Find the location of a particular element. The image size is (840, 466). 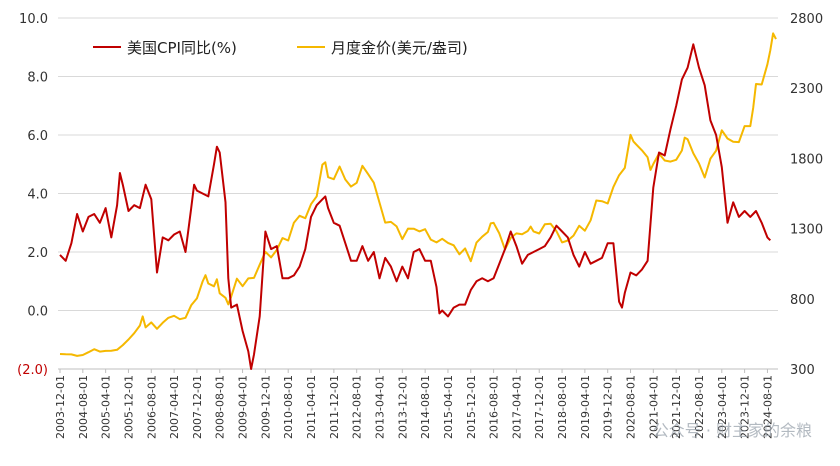

left-tick-label: 8.0 is located at coordinates (37, 78).